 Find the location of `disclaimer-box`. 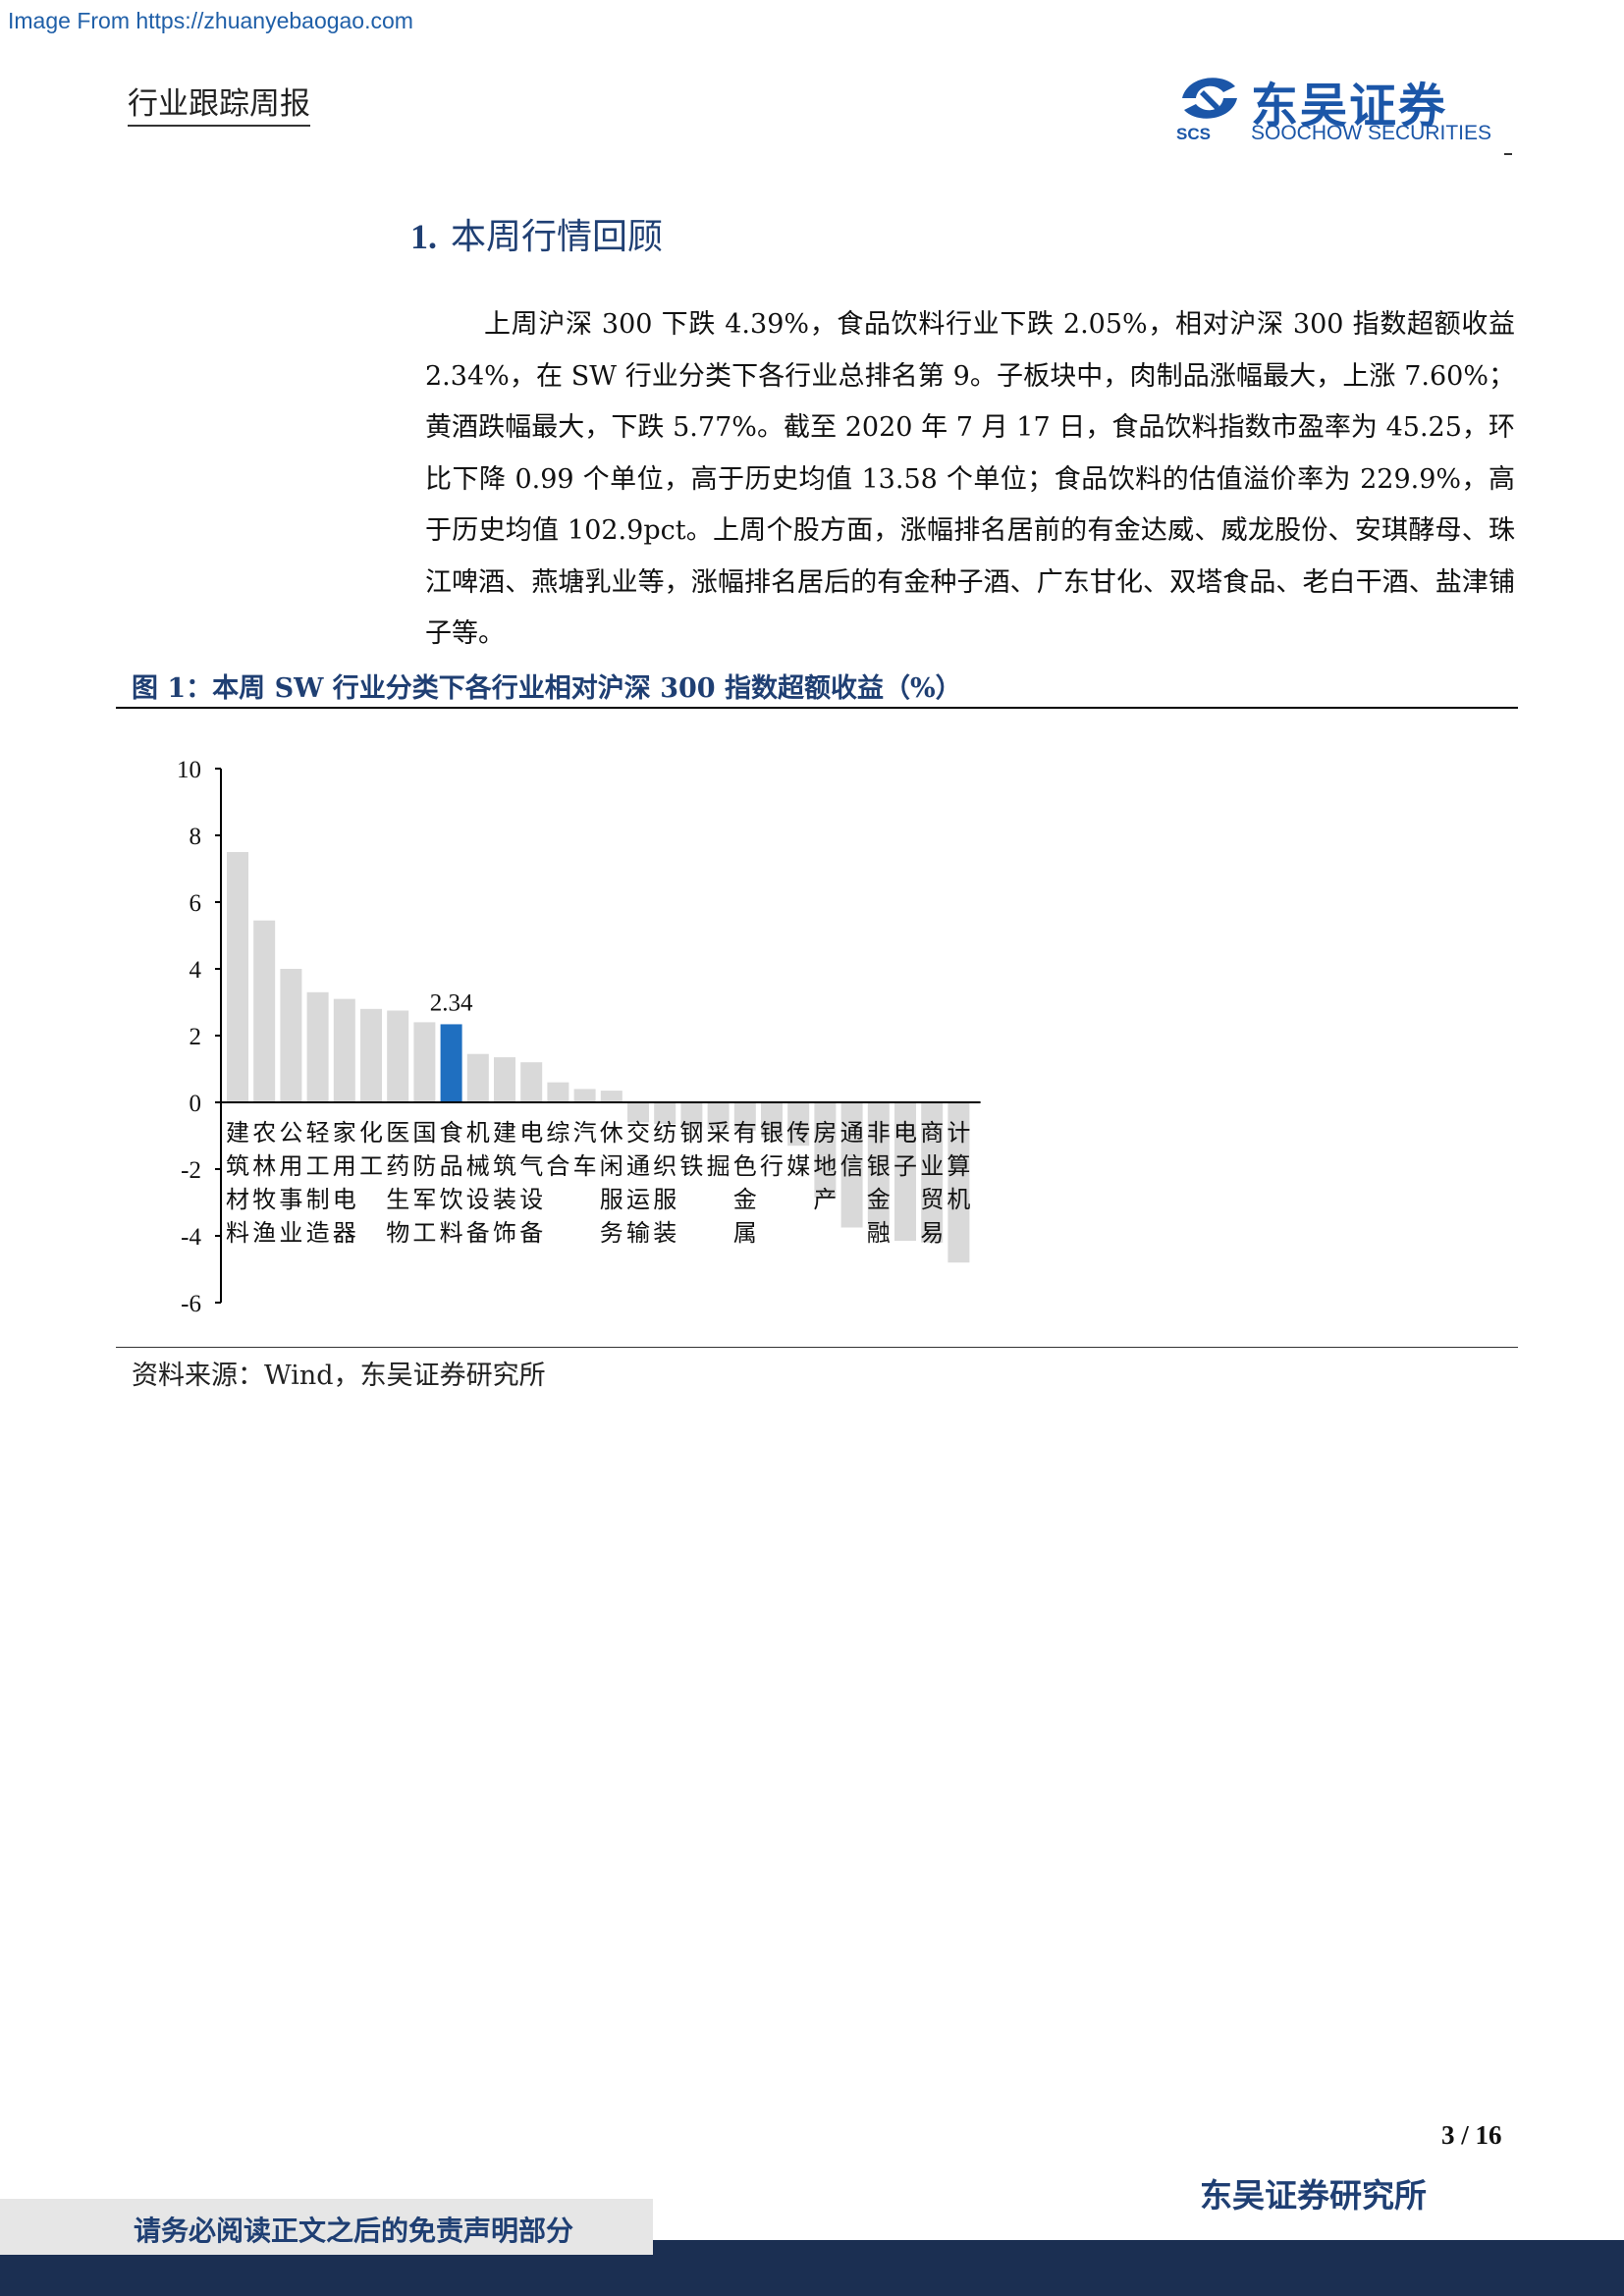

disclaimer-box is located at coordinates (326, 2227).